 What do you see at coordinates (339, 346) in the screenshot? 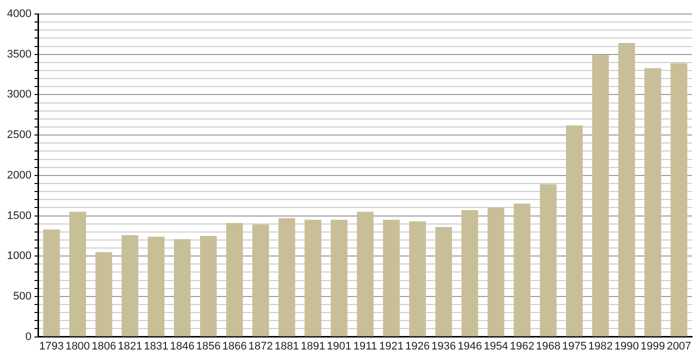
I see `x-tick-label: 1901` at bounding box center [339, 346].